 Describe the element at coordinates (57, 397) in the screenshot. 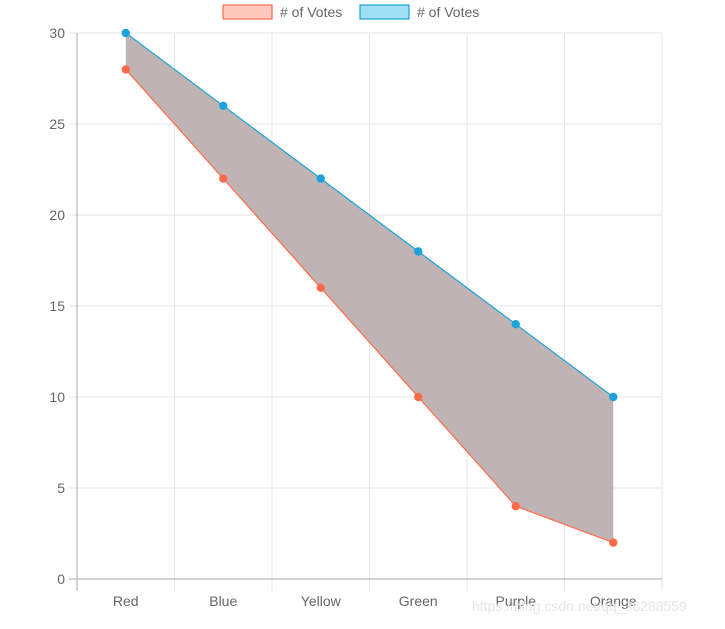

I see `y-tick-label: 10` at that location.